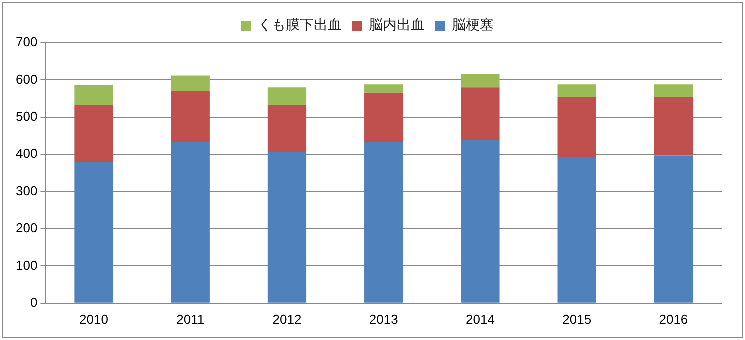 The height and width of the screenshot is (340, 745). Describe the element at coordinates (300, 26) in the screenshot. I see `legend-label: くも膜下出血` at that location.